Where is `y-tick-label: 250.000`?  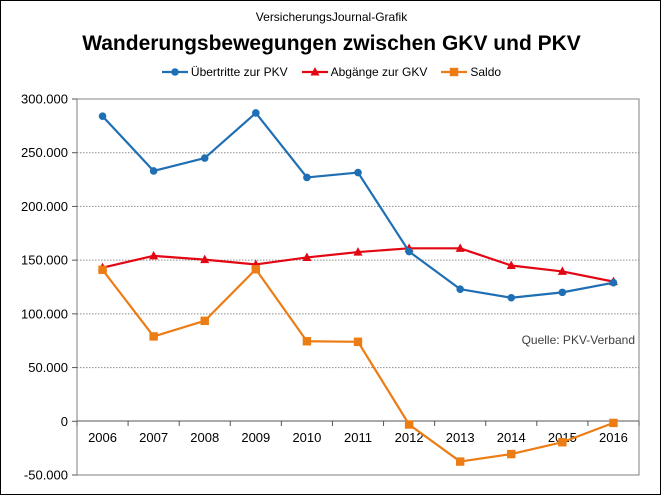 y-tick-label: 250.000 is located at coordinates (44, 152).